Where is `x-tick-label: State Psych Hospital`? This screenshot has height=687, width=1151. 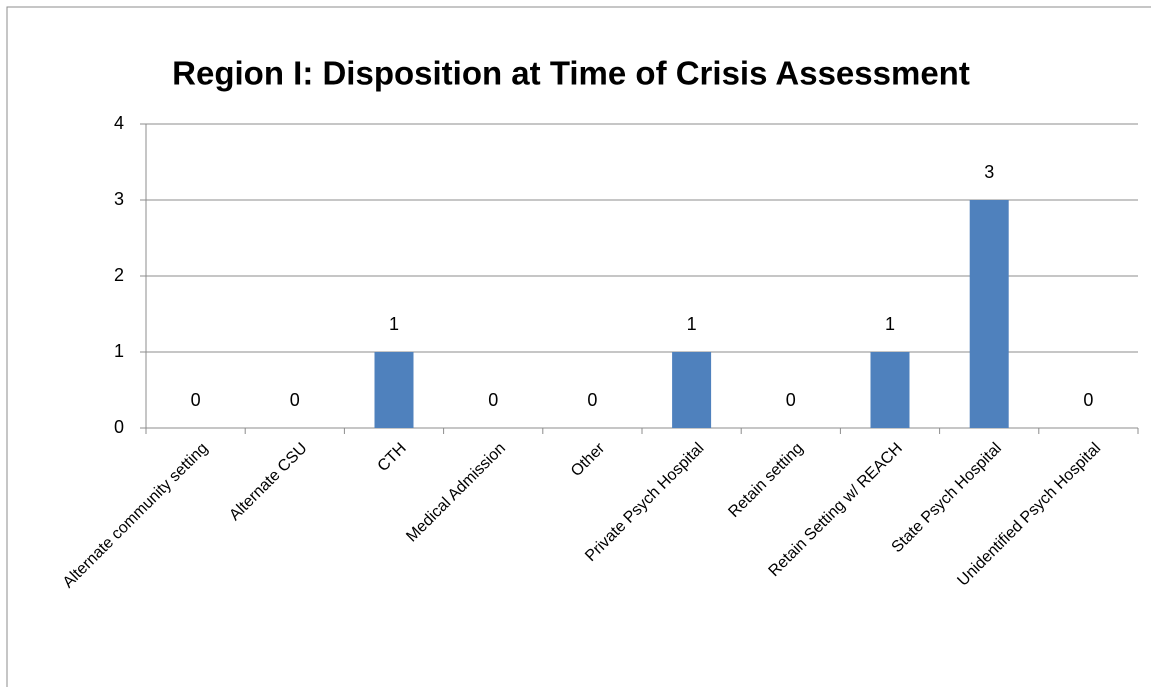 x-tick-label: State Psych Hospital is located at coordinates (947, 498).